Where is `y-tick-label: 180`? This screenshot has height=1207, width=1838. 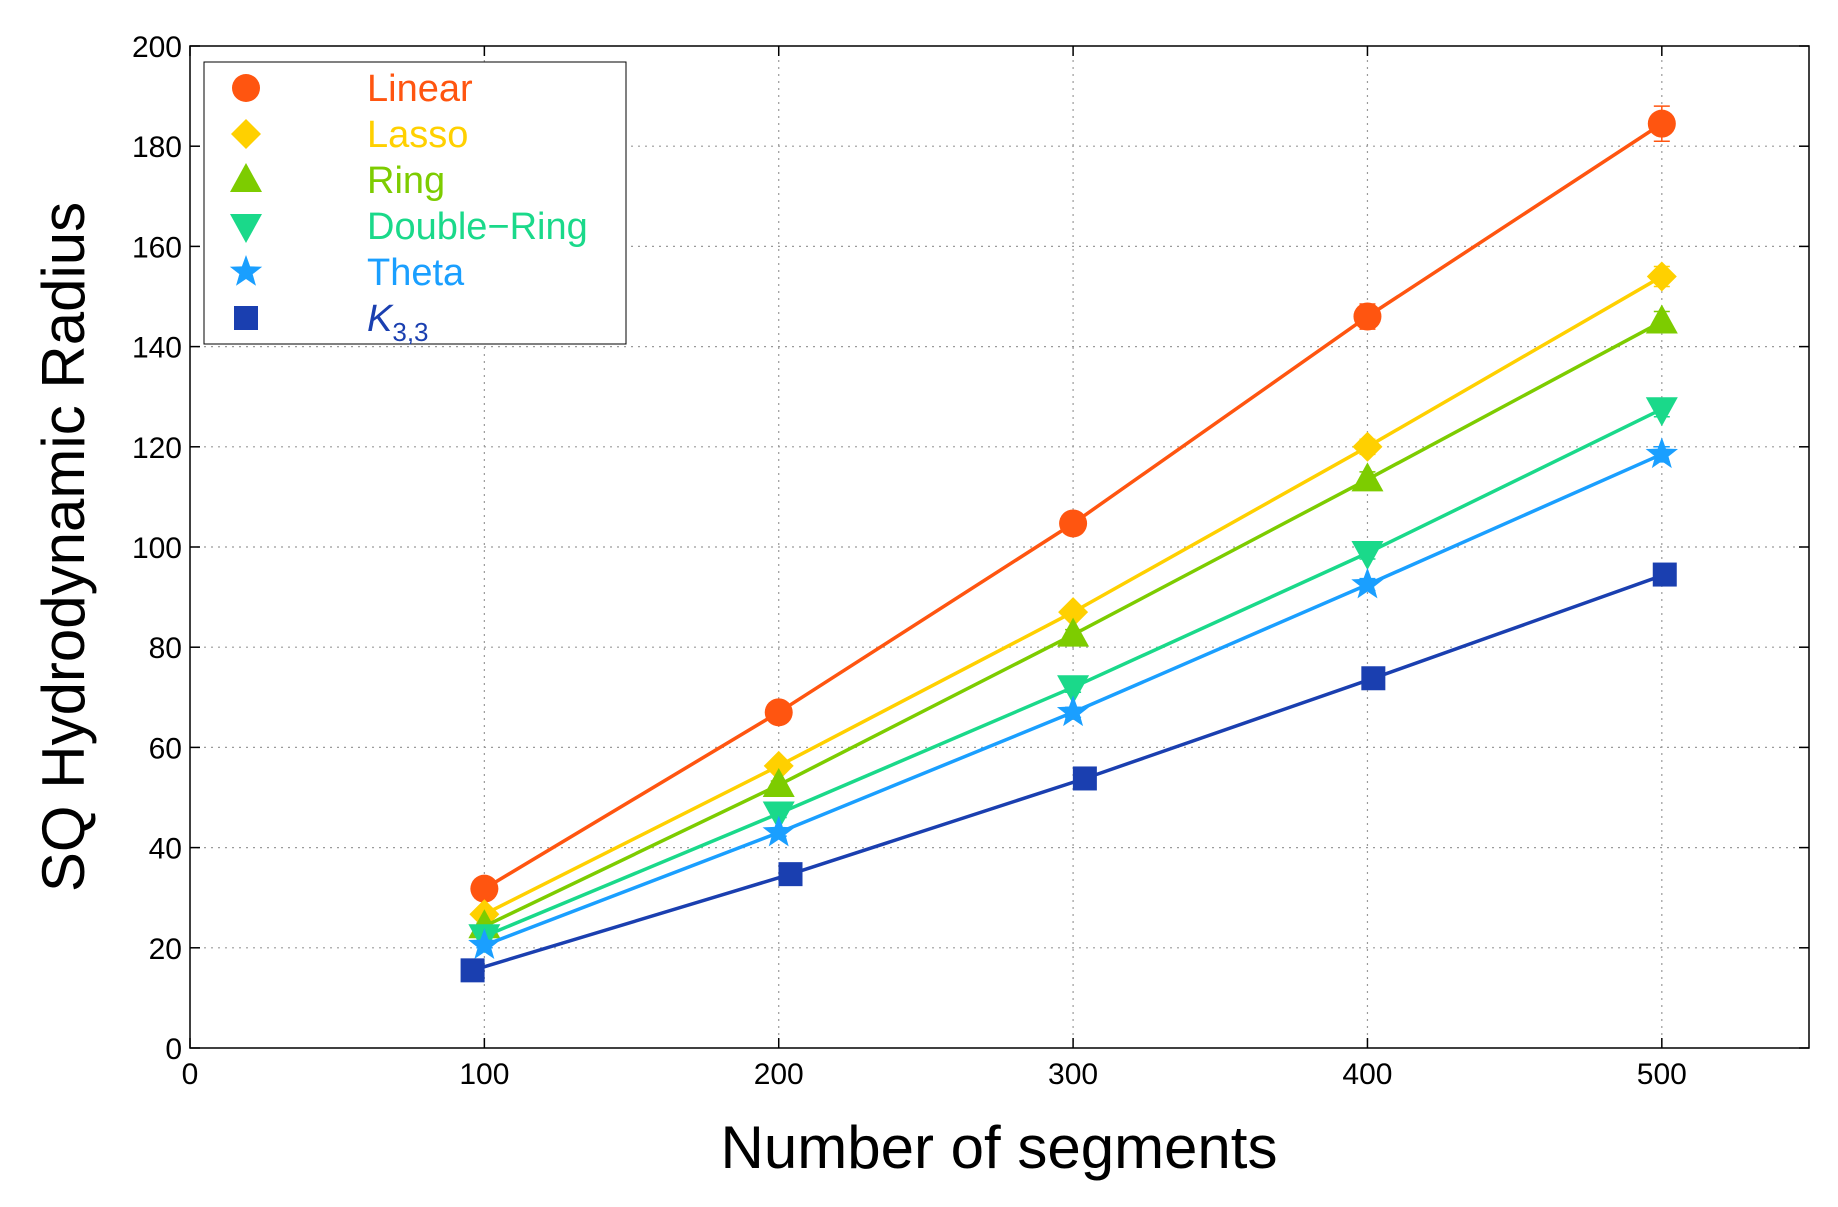
y-tick-label: 180 is located at coordinates (157, 147).